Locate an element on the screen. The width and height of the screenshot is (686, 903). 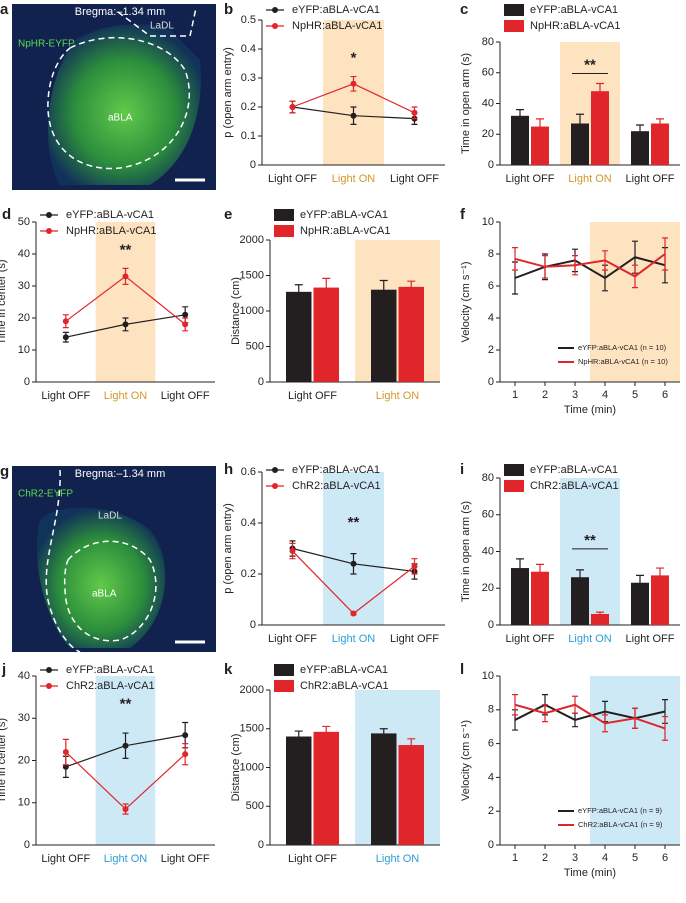
panel-label: h is located at coordinates (228, 469).